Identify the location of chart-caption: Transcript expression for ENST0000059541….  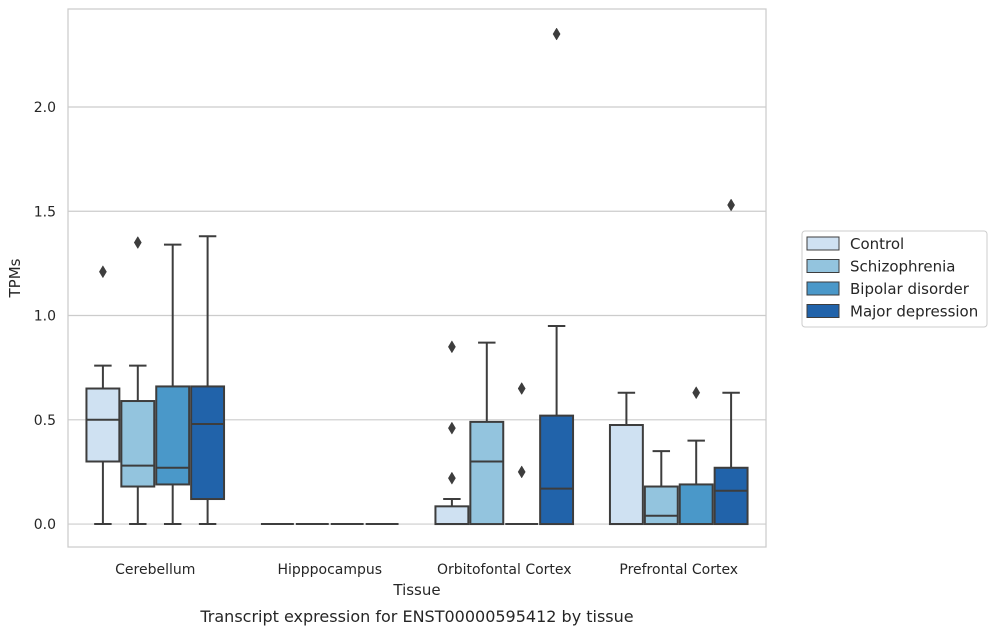
(416, 616).